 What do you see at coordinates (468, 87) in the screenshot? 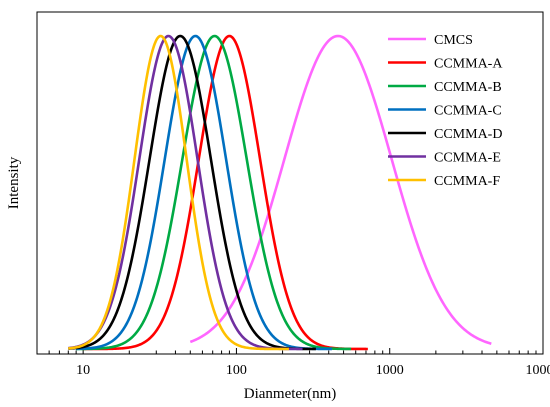
I see `legend-label: CCMMA-B` at bounding box center [468, 87].